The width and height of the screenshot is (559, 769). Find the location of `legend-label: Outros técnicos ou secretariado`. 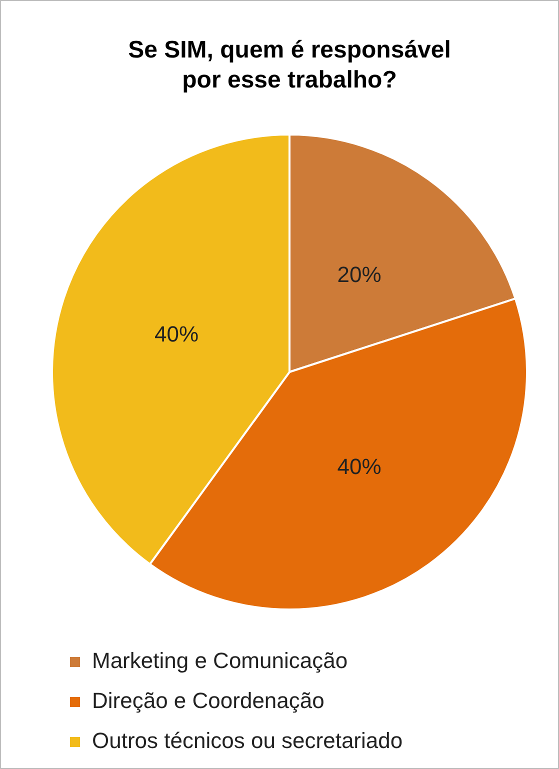

legend-label: Outros técnicos ou secretariado is located at coordinates (247, 741).